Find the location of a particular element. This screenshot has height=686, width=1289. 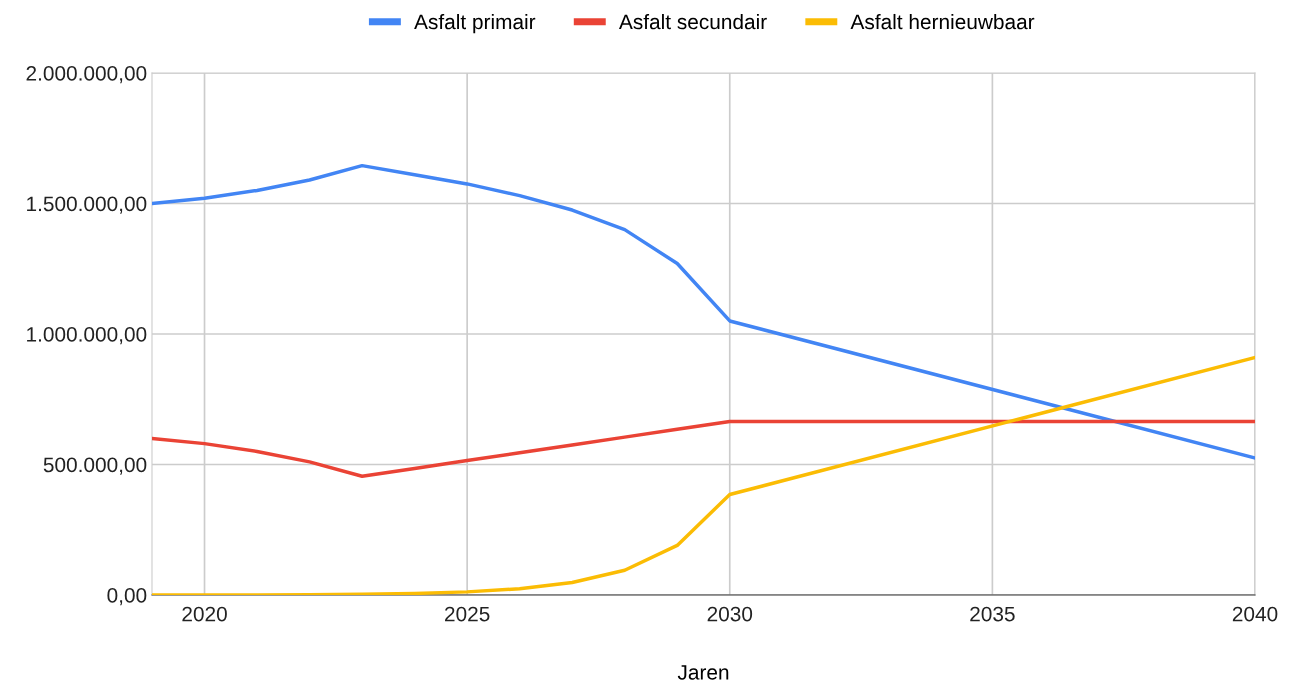

y-tick-label: 0,00 is located at coordinates (127, 597).